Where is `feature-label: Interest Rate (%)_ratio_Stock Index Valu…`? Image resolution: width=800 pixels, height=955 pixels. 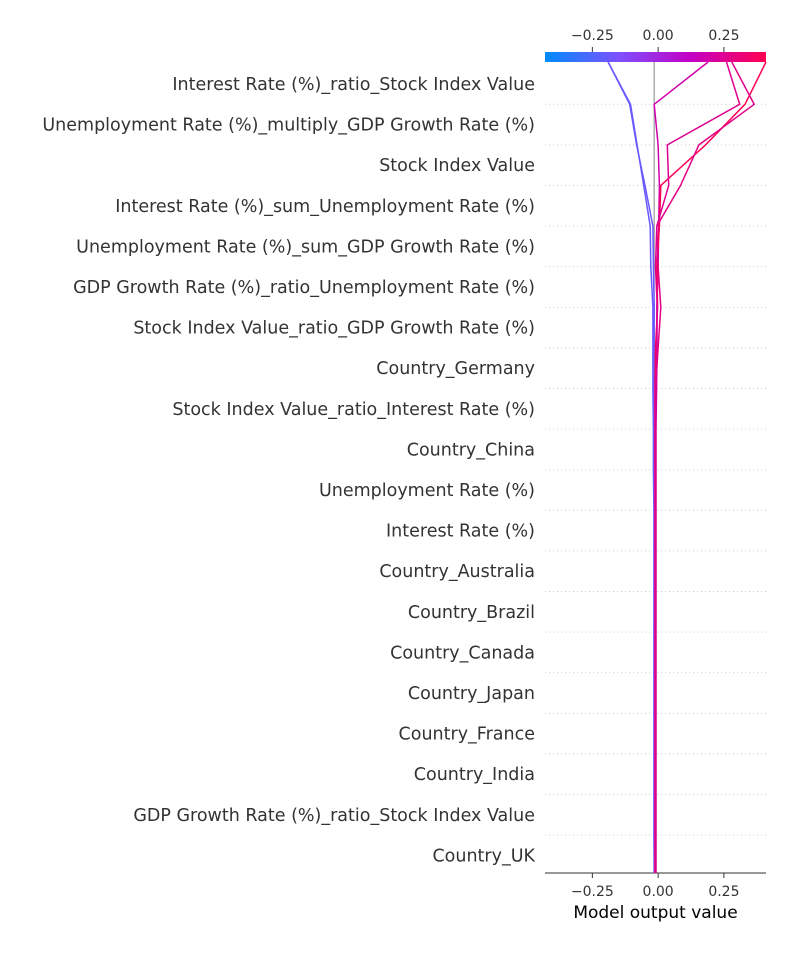 feature-label: Interest Rate (%)_ratio_Stock Index Valu… is located at coordinates (353, 85).